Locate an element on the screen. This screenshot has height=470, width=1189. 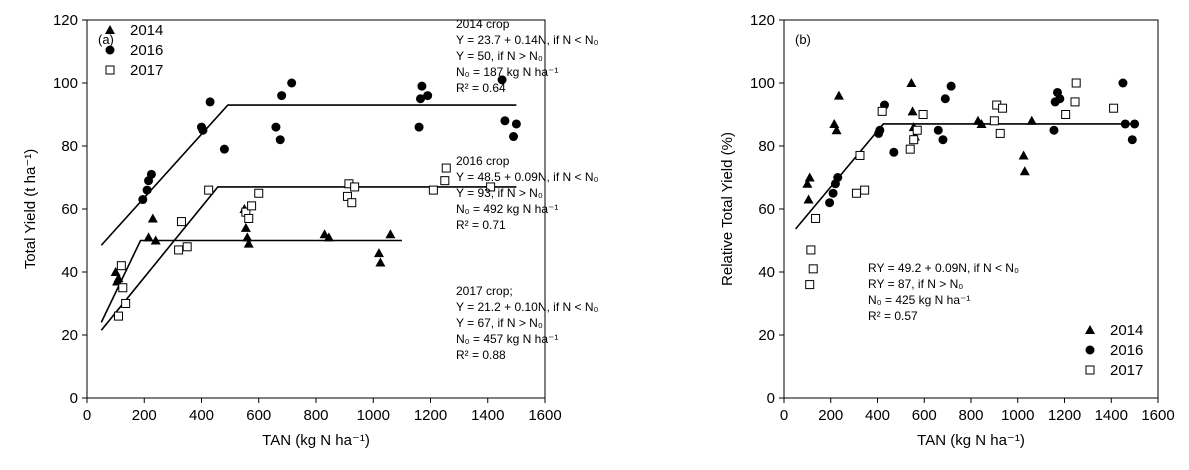
annotation-line: Y = 23.7 + 0.14N, if N < N₀ is located at coordinates (527, 40).